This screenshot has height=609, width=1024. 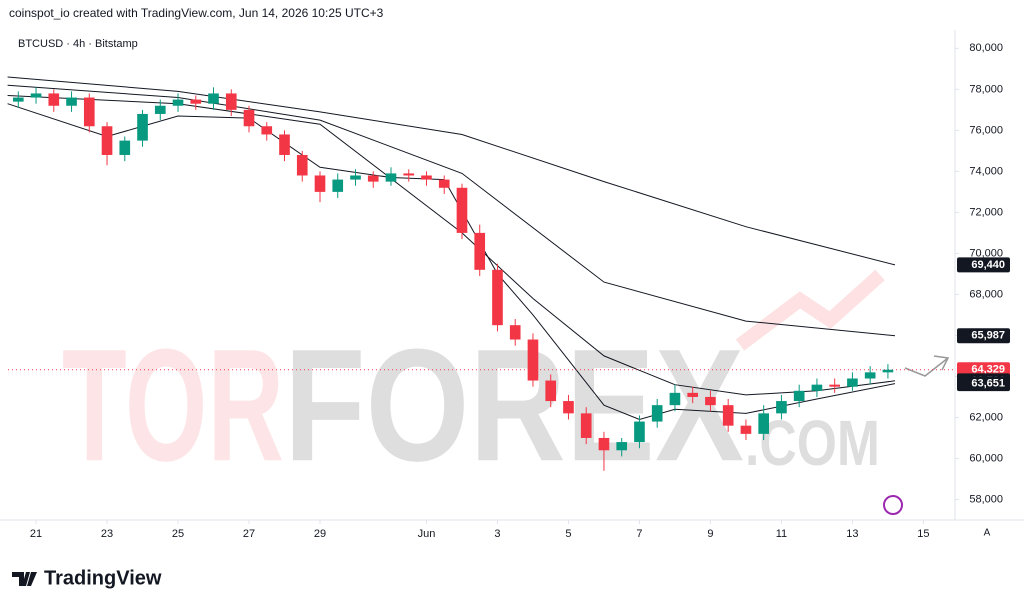 I want to click on logo: TradingView, so click(x=87, y=578).